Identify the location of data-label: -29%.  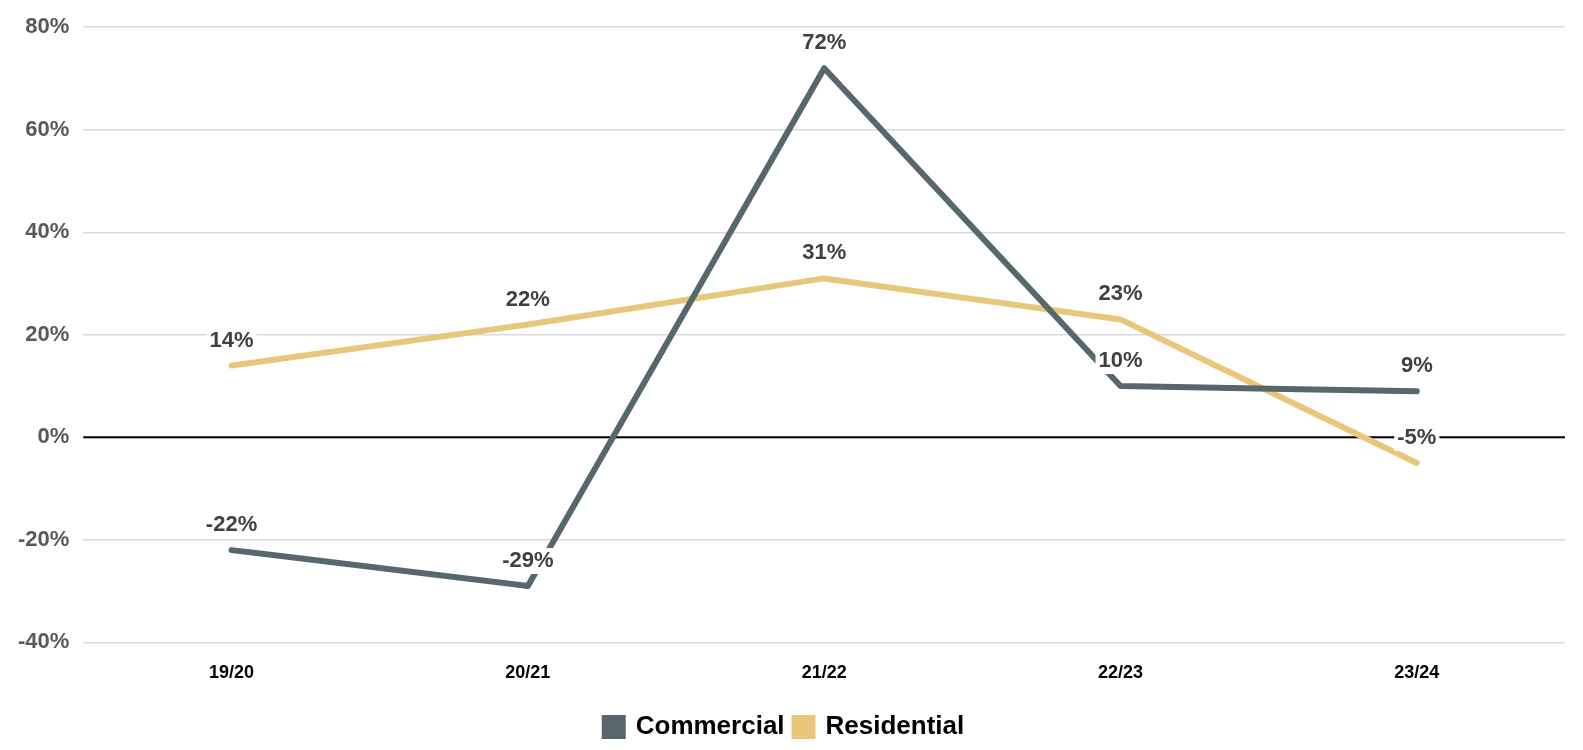
(528, 560).